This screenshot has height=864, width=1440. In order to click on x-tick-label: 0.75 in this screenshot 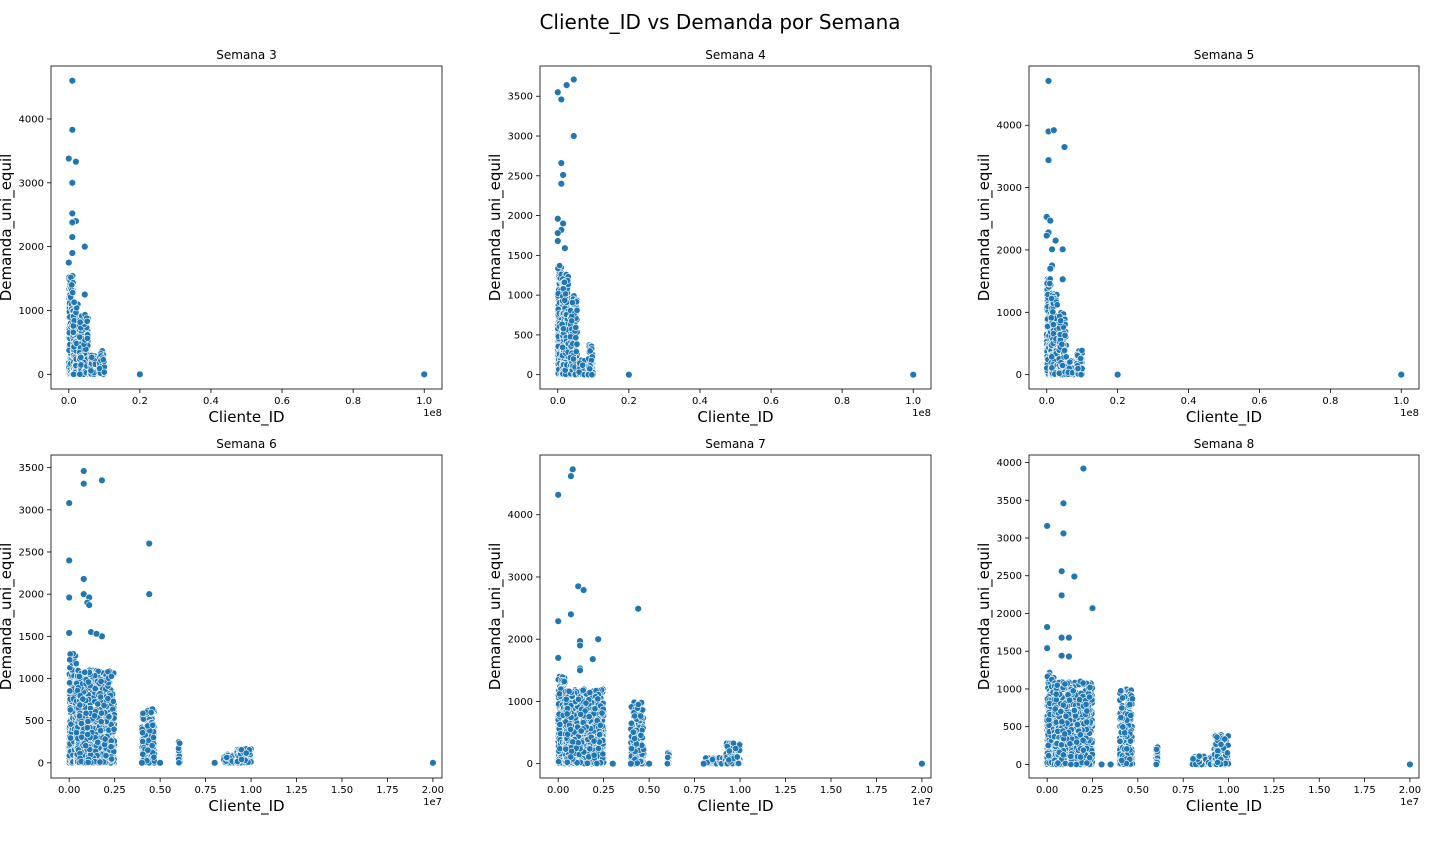, I will do `click(205, 790)`.